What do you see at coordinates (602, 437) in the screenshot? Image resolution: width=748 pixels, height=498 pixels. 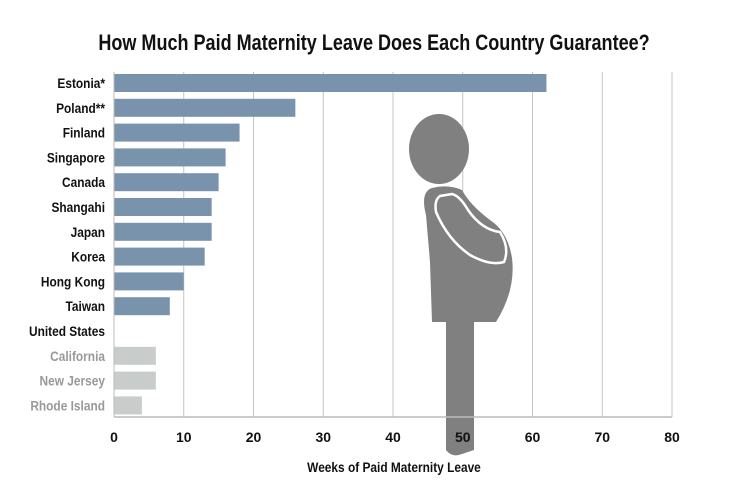 I see `x-tick-label: 70` at bounding box center [602, 437].